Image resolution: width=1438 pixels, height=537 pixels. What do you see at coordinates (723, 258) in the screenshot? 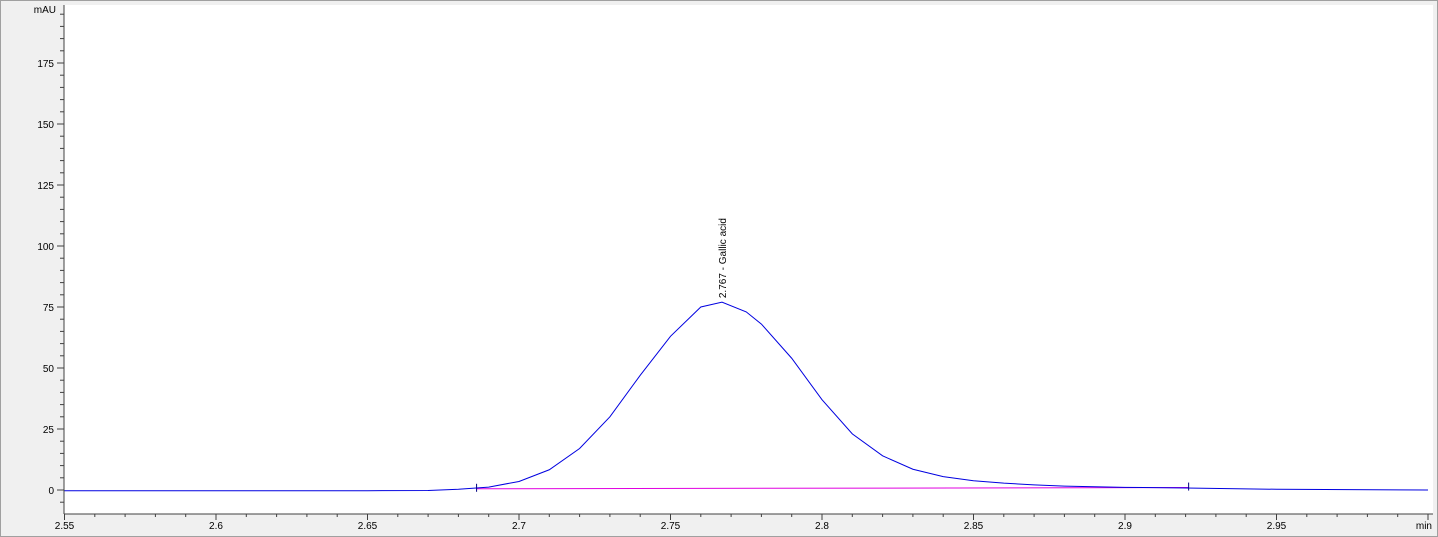
I see `peak-label: 2.767 - Gallic acid` at bounding box center [723, 258].